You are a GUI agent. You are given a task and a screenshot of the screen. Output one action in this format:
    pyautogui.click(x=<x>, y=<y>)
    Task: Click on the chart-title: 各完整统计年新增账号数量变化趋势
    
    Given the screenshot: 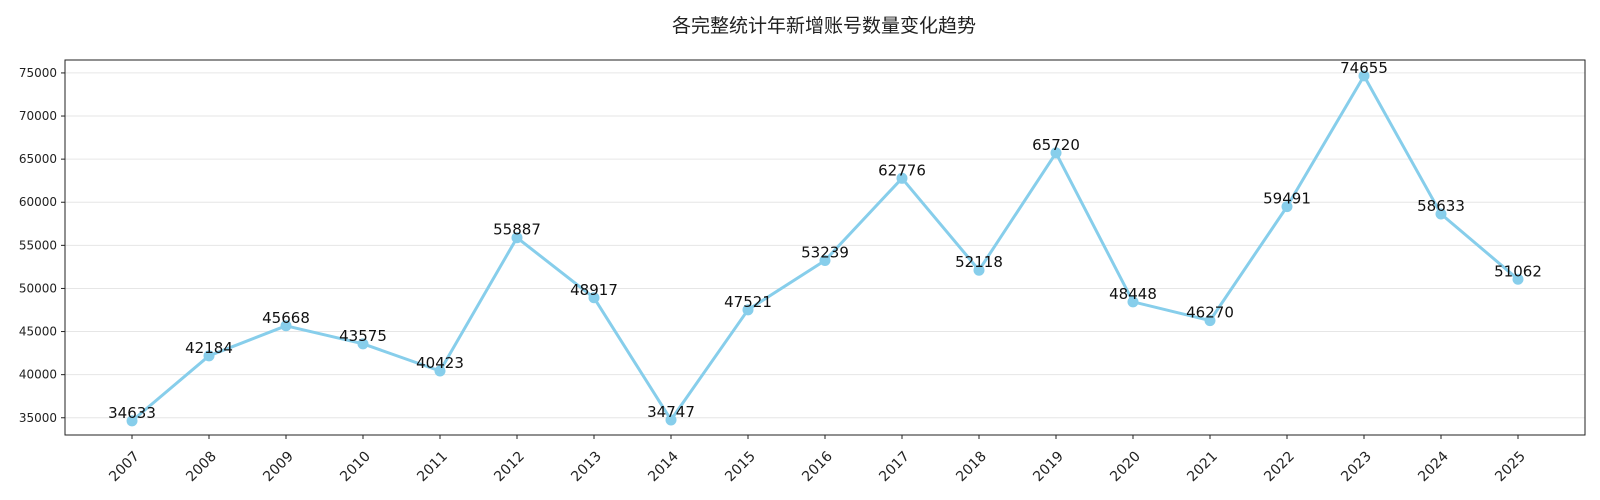 What is the action you would take?
    pyautogui.click(x=824, y=26)
    